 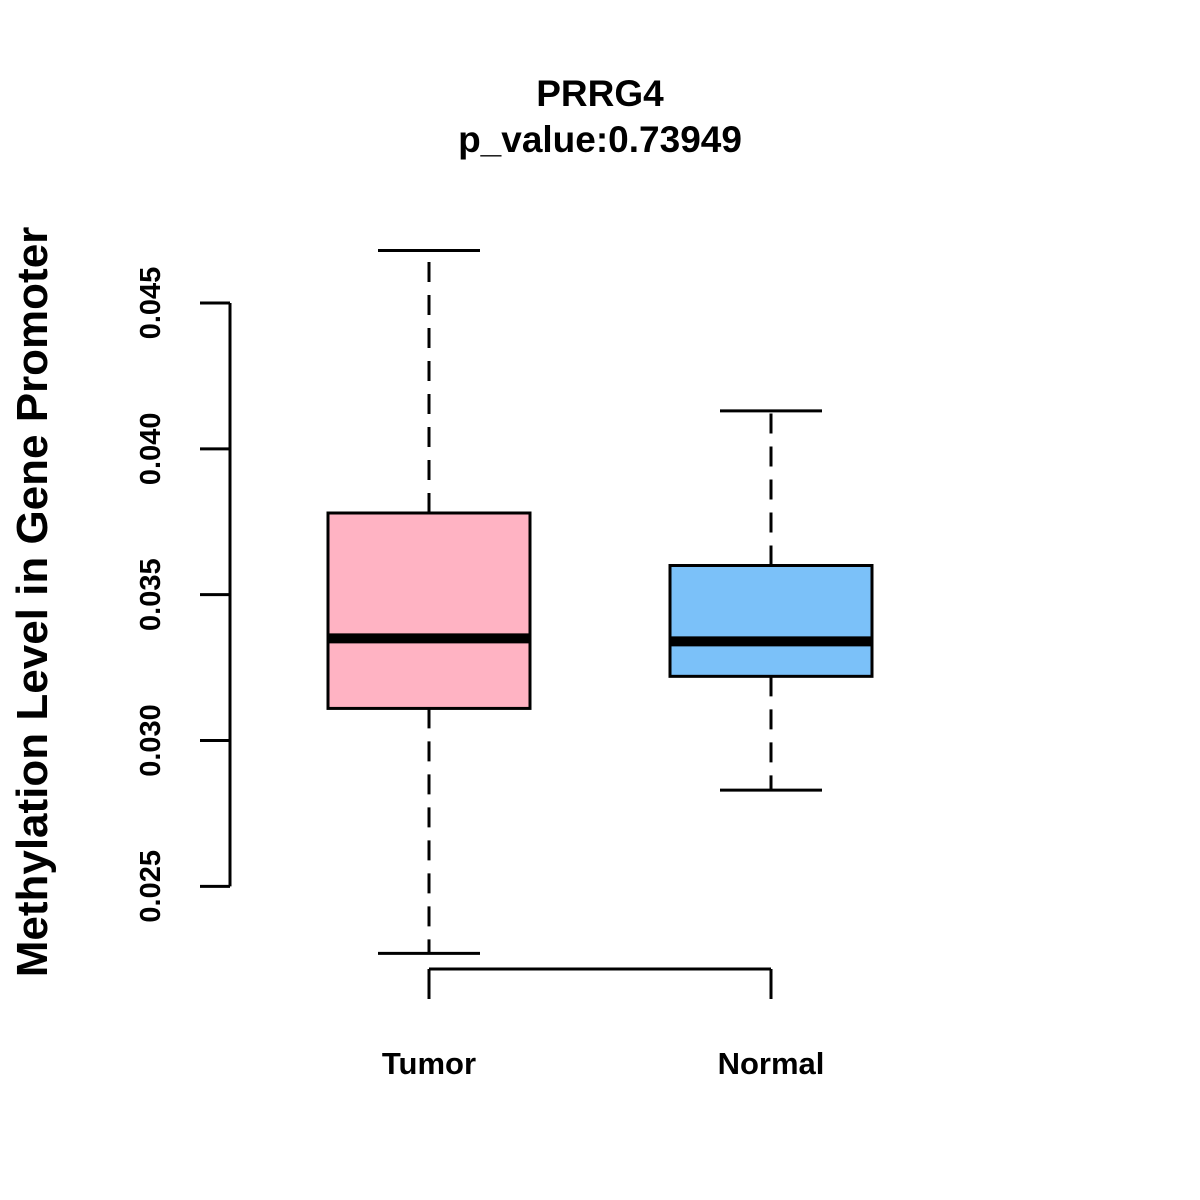 What do you see at coordinates (600, 93) in the screenshot?
I see `chart-title: PRRG4` at bounding box center [600, 93].